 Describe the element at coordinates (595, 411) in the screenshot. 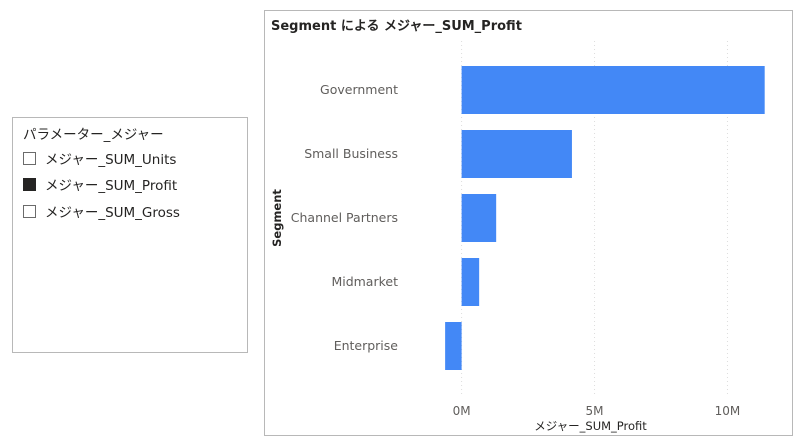

I see `x-tick-label: 5M` at that location.